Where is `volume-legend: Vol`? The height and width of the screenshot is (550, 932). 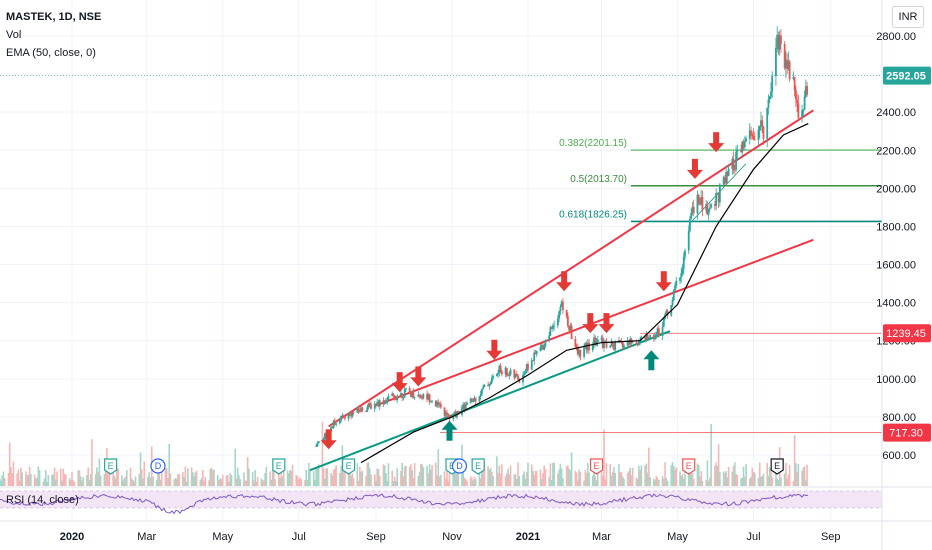
volume-legend: Vol is located at coordinates (14, 35).